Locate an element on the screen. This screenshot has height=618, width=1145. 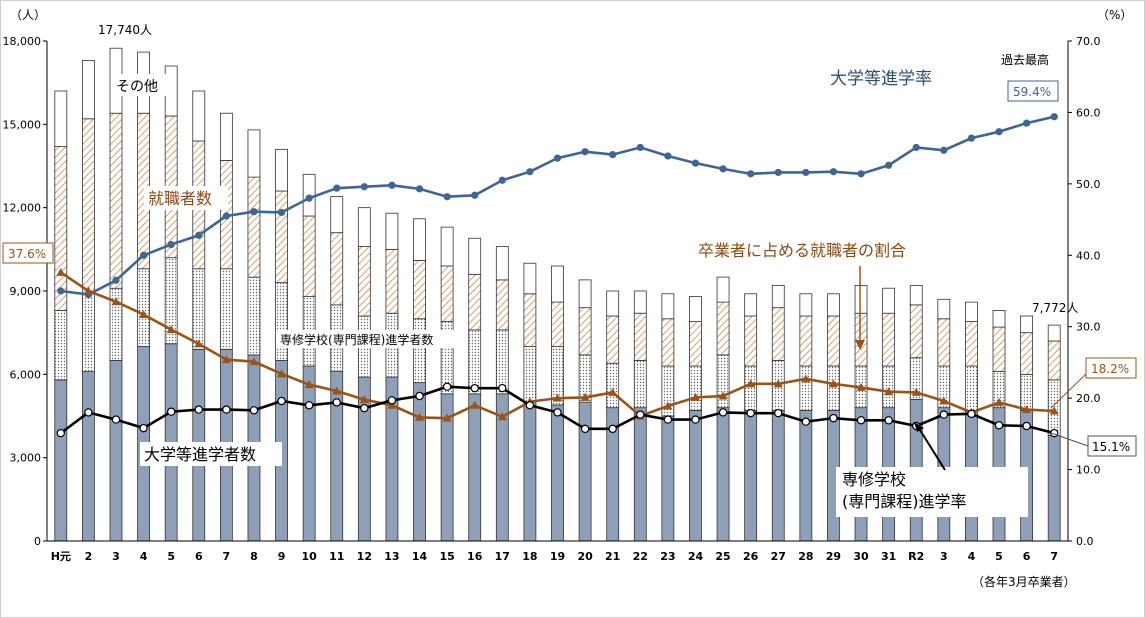
left-tick-label: 18,000 is located at coordinates (22, 41).